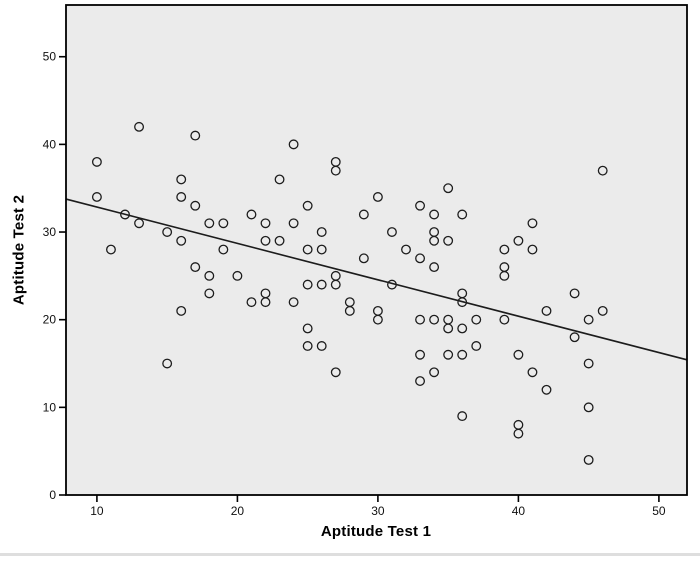 This screenshot has width=700, height=562. I want to click on y-tick-label: 20, so click(50, 320).